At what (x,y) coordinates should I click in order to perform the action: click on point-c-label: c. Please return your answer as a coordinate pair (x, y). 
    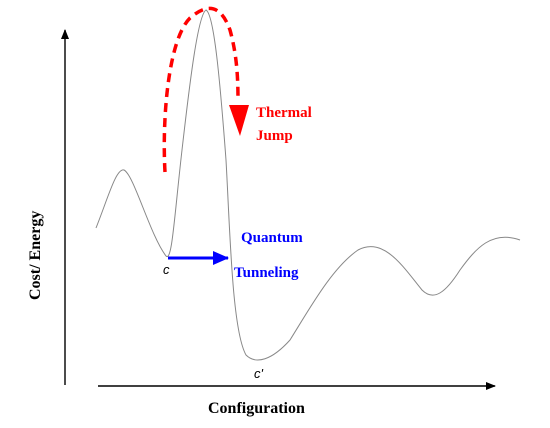
    Looking at the image, I should click on (166, 269).